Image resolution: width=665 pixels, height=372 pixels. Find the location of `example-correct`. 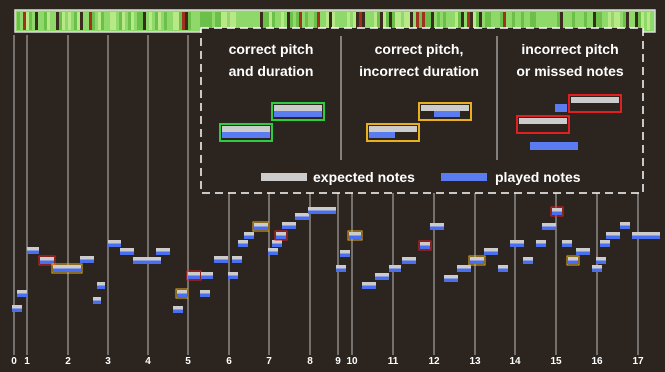

example-correct is located at coordinates (272, 122).